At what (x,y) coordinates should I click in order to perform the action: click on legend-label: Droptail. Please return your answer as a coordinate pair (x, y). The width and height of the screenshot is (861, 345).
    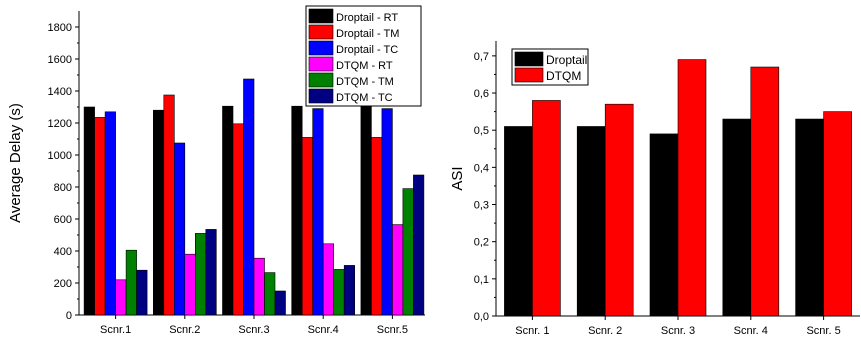
    Looking at the image, I should click on (566, 60).